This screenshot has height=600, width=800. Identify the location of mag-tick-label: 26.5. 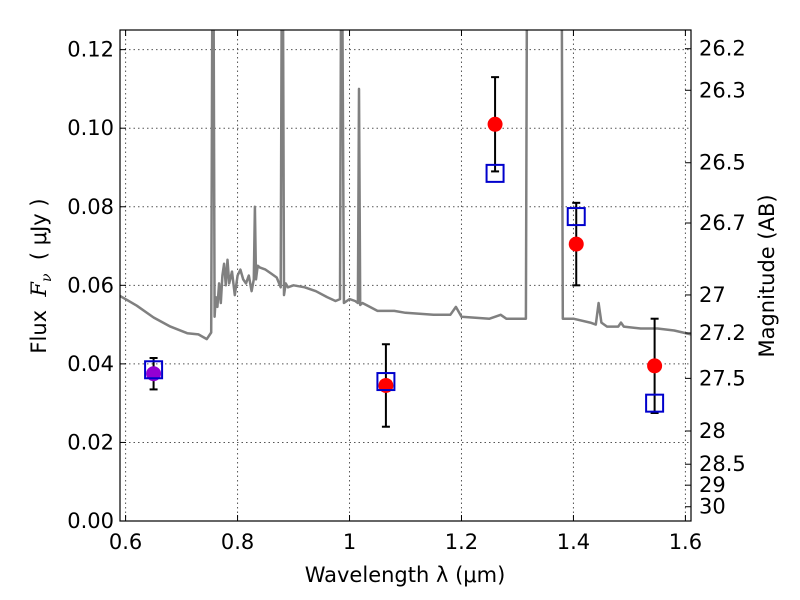
(722, 163).